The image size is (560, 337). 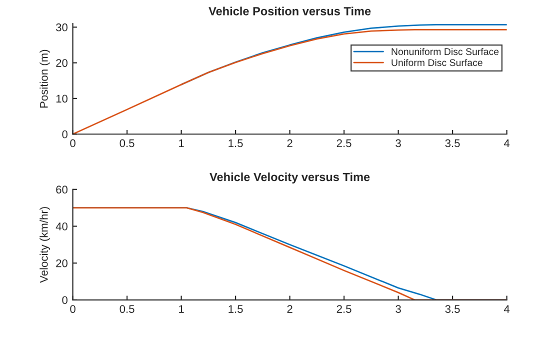 What do you see at coordinates (62, 27) in the screenshot?
I see `y-tick-label: 30` at bounding box center [62, 27].